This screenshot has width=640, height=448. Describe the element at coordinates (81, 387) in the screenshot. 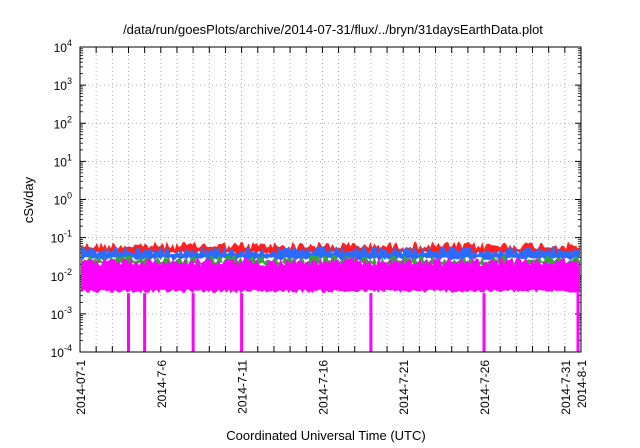

I see `x-tick-label: 2014-07-1` at that location.